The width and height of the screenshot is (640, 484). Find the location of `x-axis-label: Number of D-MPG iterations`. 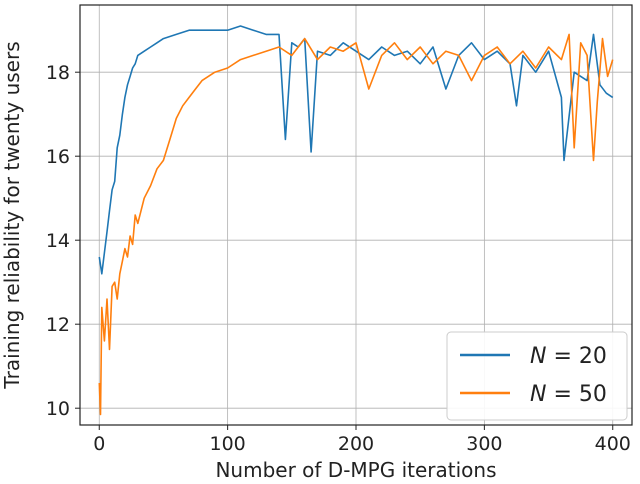

x-axis-label: Number of D-MPG iterations is located at coordinates (355, 470).